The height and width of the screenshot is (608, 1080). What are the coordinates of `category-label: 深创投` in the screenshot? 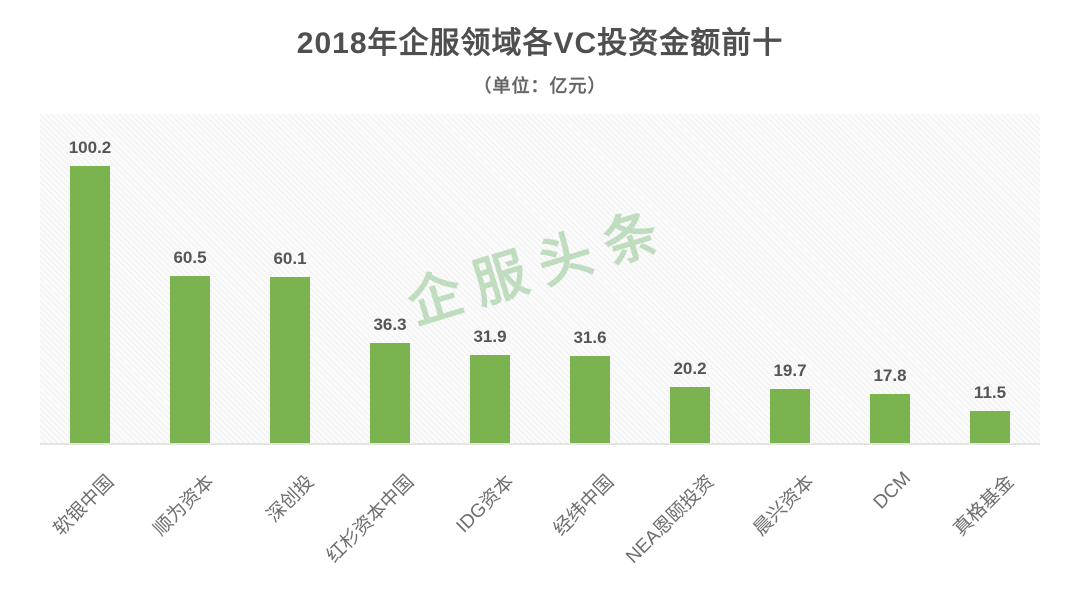 It's located at (291, 499).